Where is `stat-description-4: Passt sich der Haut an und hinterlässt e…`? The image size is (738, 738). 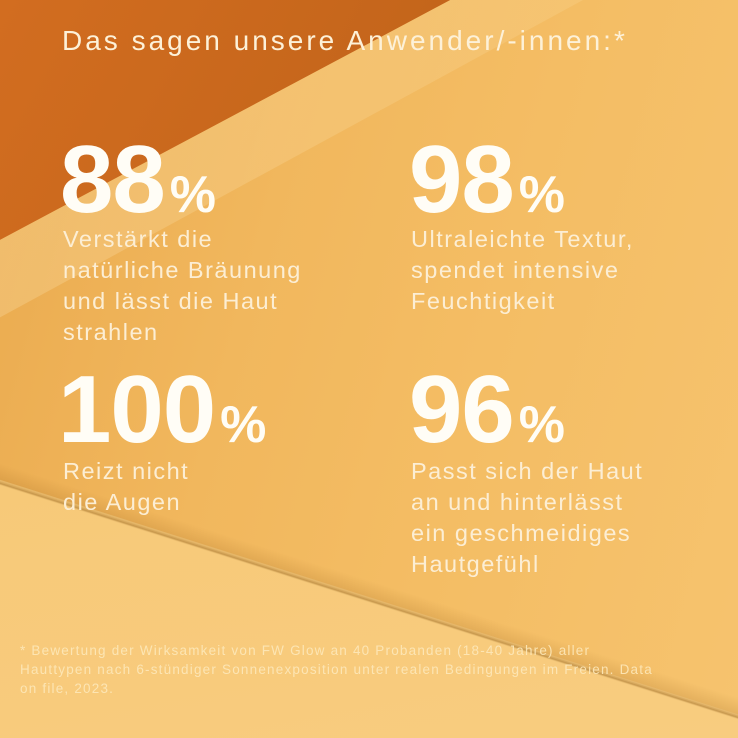
stat-description-4: Passt sich der Haut an und hinterlässt e… is located at coordinates (527, 518).